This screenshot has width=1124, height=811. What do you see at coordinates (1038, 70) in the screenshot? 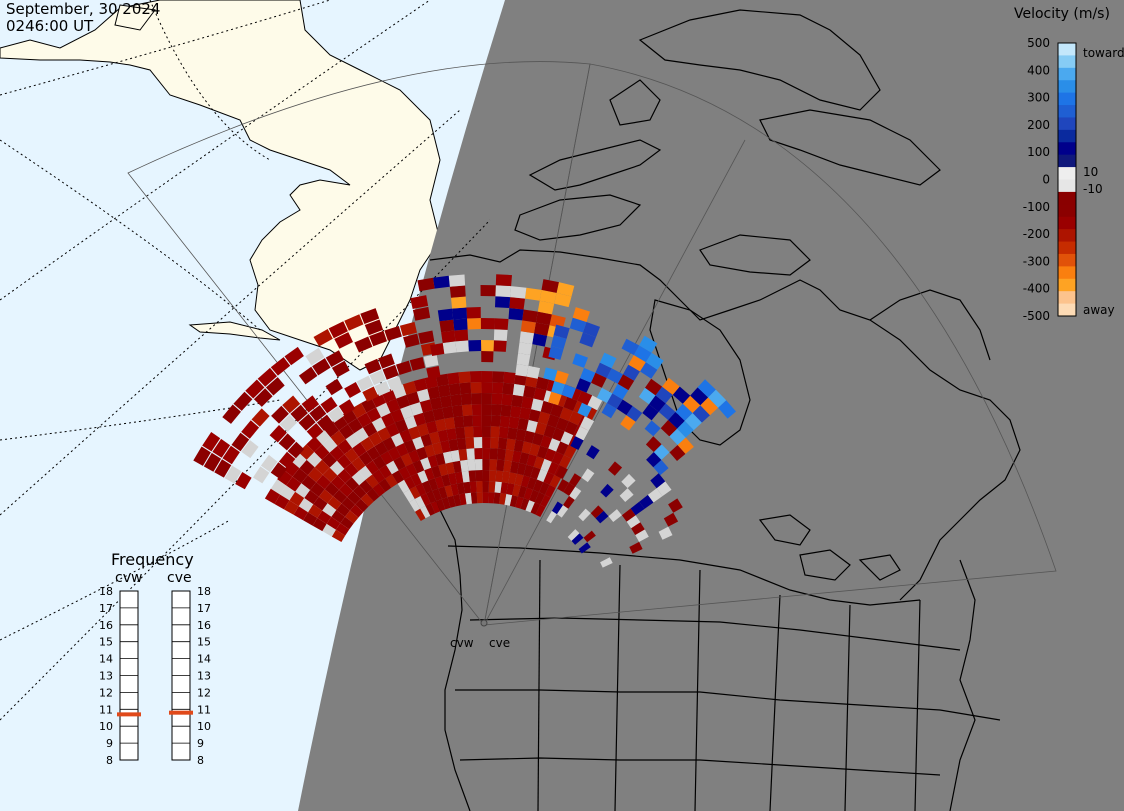
I see `colorbar-tick-label: 400` at bounding box center [1038, 70].